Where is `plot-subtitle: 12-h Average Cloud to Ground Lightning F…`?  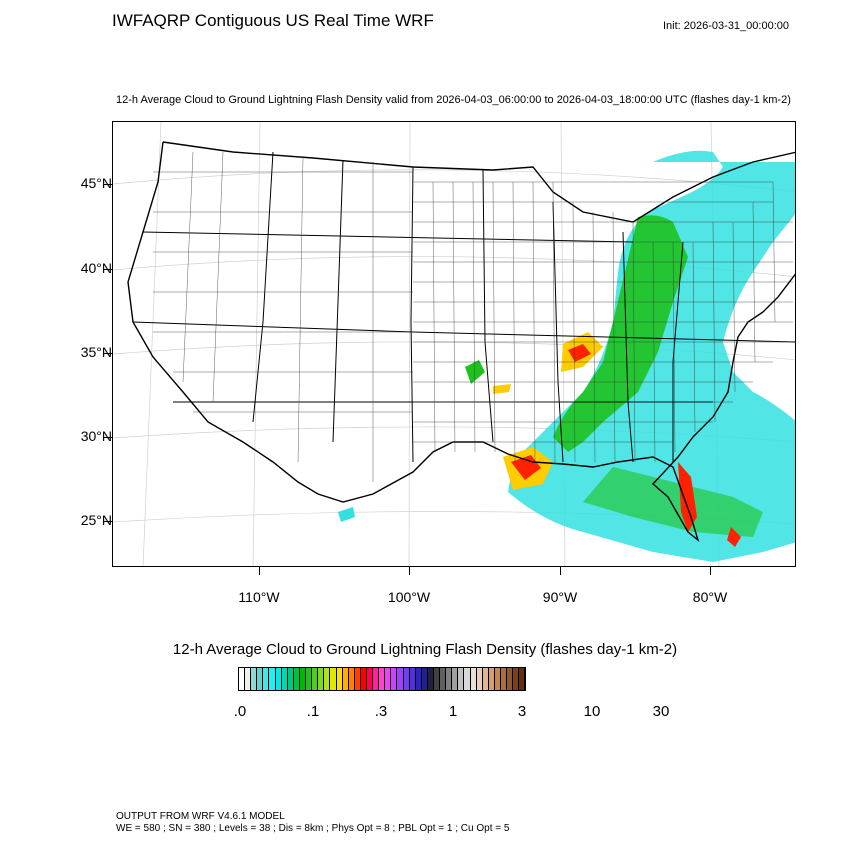 plot-subtitle: 12-h Average Cloud to Ground Lightning F… is located at coordinates (453, 100).